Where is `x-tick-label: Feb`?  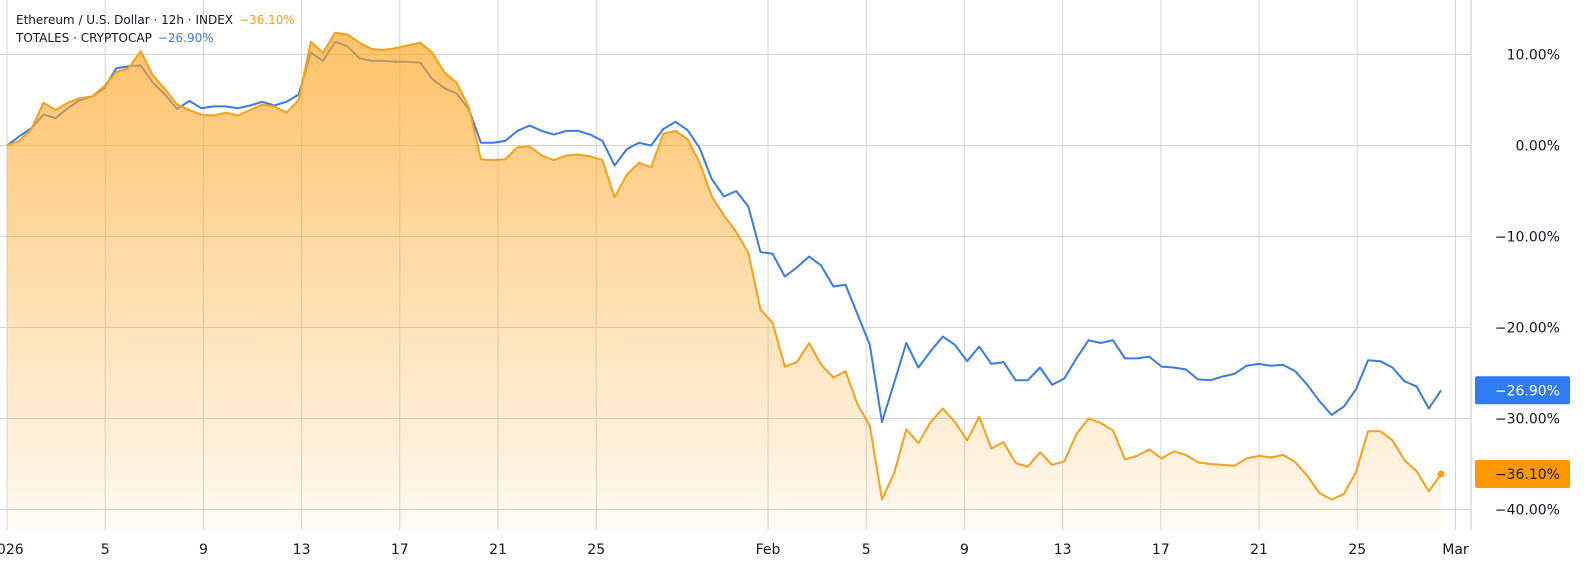
x-tick-label: Feb is located at coordinates (768, 550).